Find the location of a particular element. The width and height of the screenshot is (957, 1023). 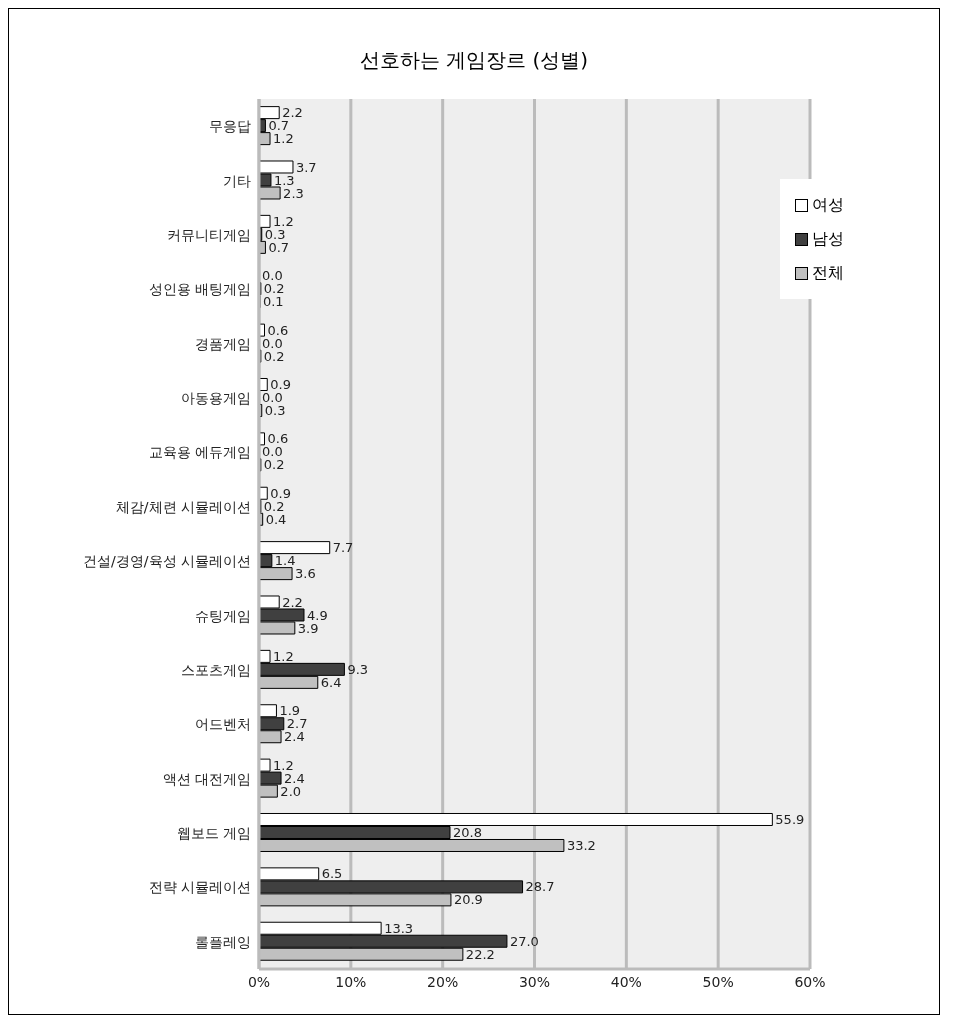

x-tick-label: 20% is located at coordinates (443, 981).